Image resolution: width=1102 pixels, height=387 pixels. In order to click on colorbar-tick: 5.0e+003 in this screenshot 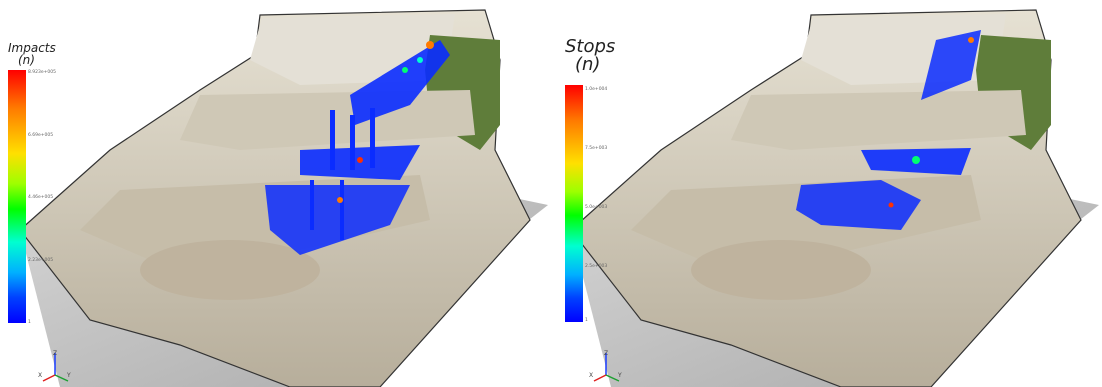, I will do `click(596, 207)`.